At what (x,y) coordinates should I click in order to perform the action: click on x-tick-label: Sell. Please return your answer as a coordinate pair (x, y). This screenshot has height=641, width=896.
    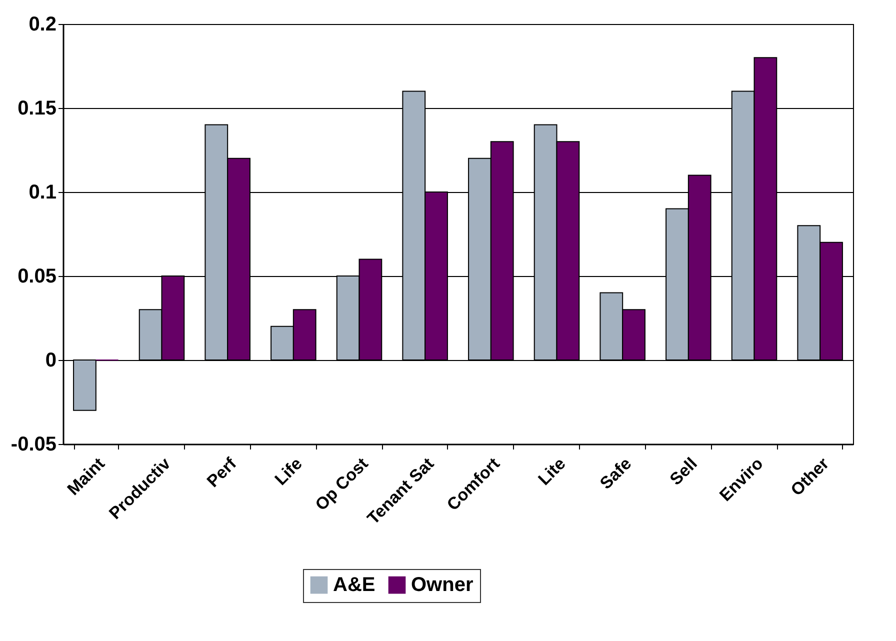
    Looking at the image, I should click on (683, 471).